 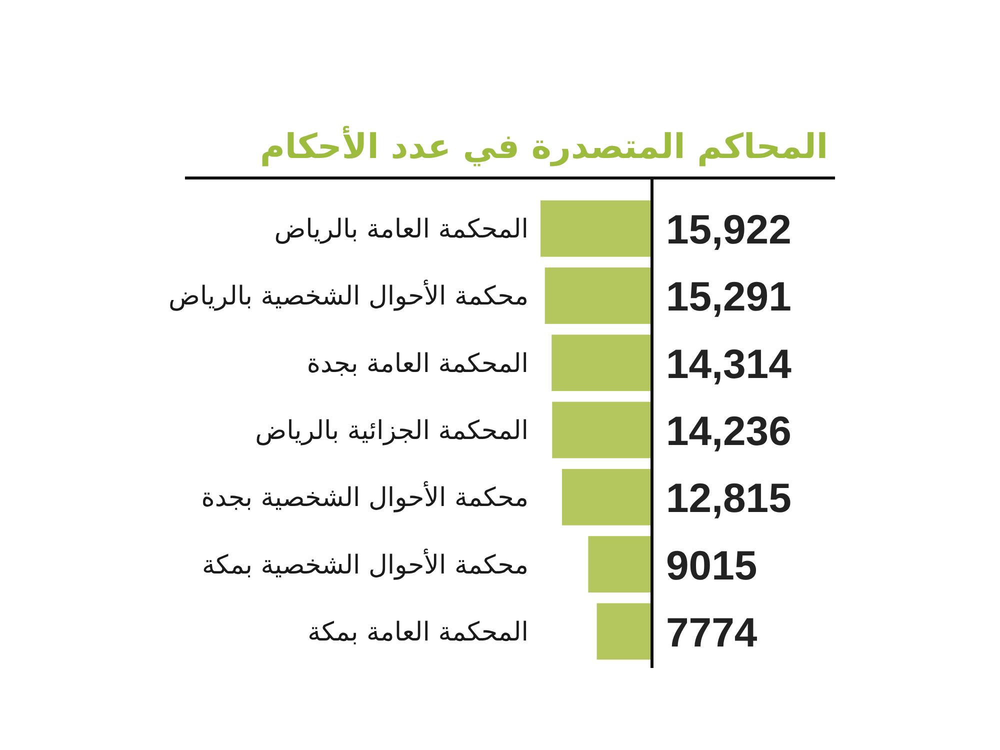 I want to click on title: المحاكم المتصدرة في عدد الأحكام, so click(x=544, y=147).